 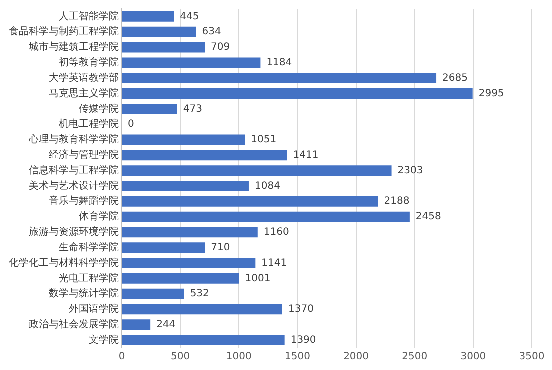 I want to click on y-tick-label: 传媒学院, so click(x=99, y=108).